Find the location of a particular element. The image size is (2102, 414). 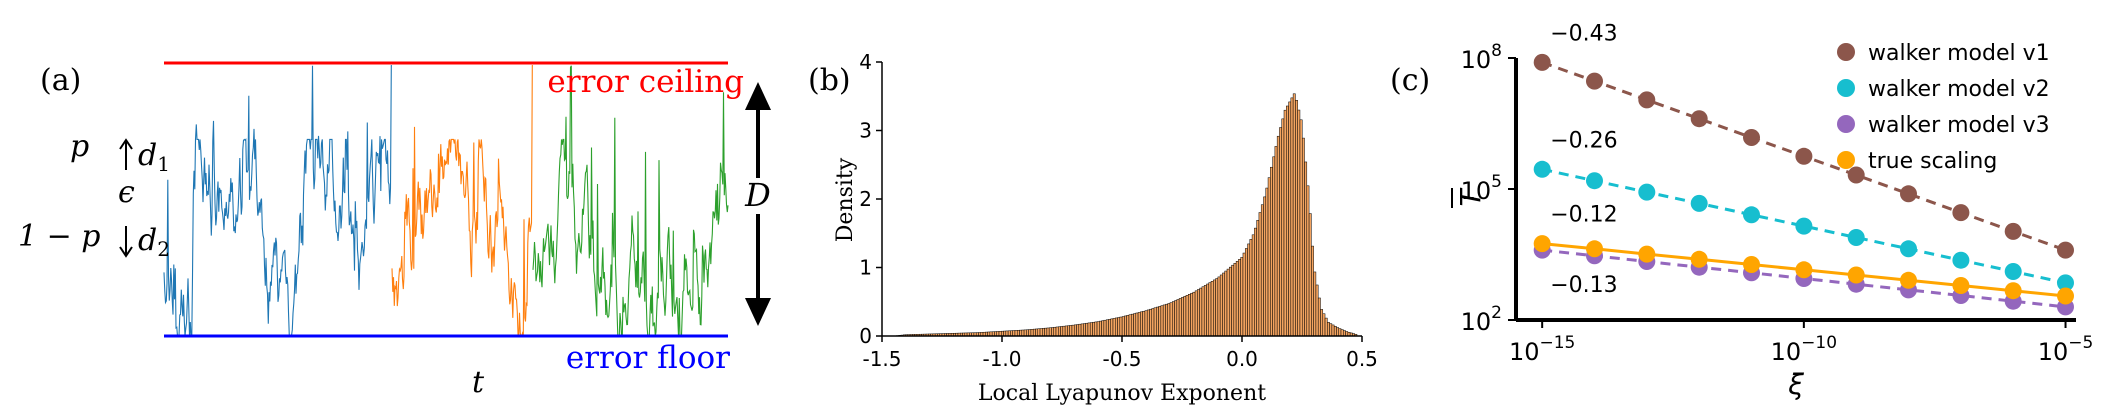

x-tick-label: -1.5 is located at coordinates (881, 359).